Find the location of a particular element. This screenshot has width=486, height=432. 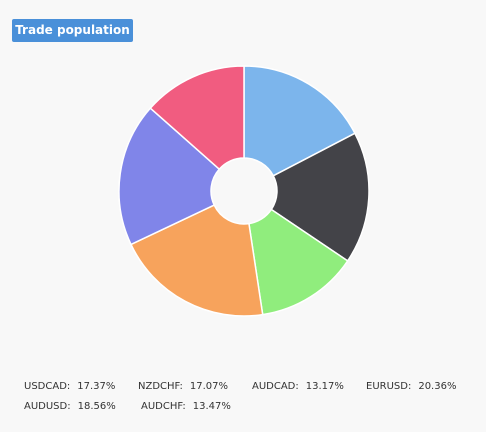

legend-item-audcad: AUDCAD: 13.17% is located at coordinates (309, 386).